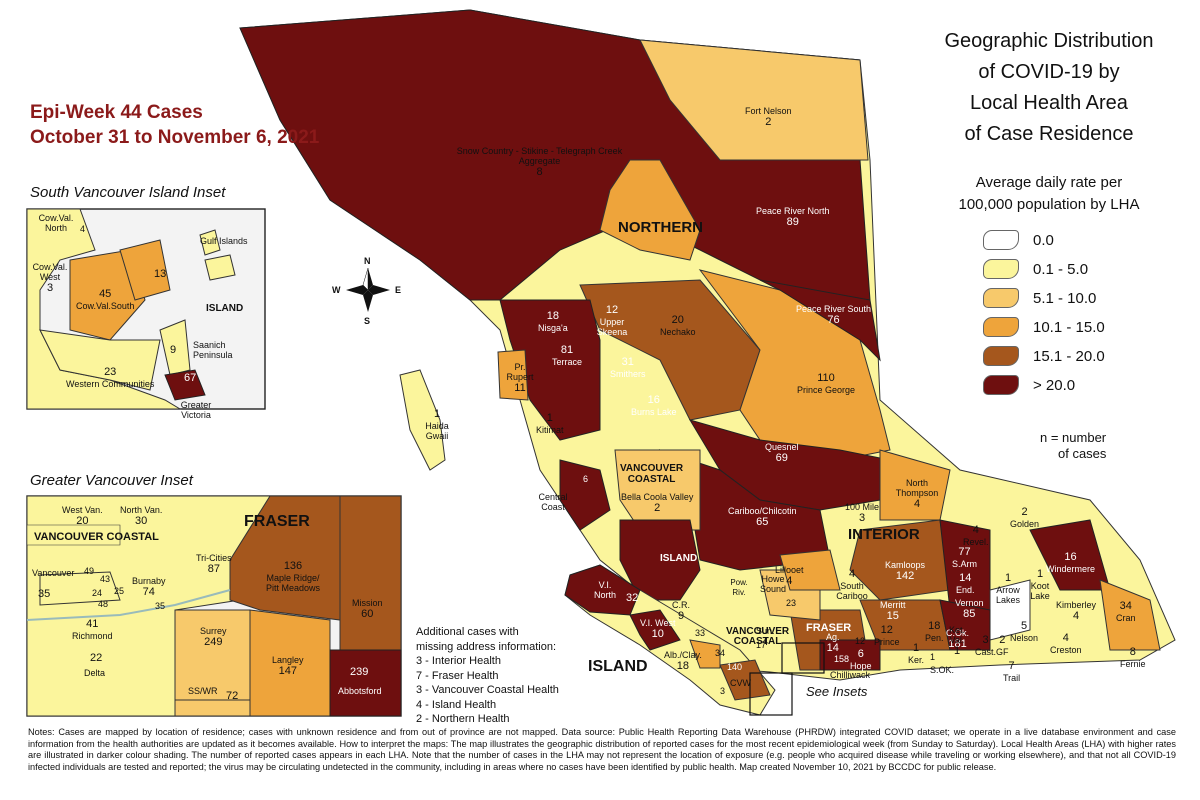 This screenshot has width=1200, height=800. Describe the element at coordinates (359, 672) in the screenshot. I see `gv-abbotsford-n: 239` at that location.